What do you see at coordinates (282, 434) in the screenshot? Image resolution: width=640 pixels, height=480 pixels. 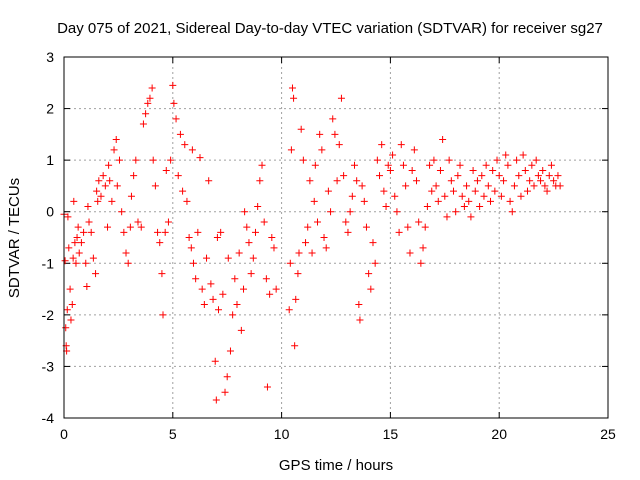 I see `x-tick-label: 10` at bounding box center [282, 434].